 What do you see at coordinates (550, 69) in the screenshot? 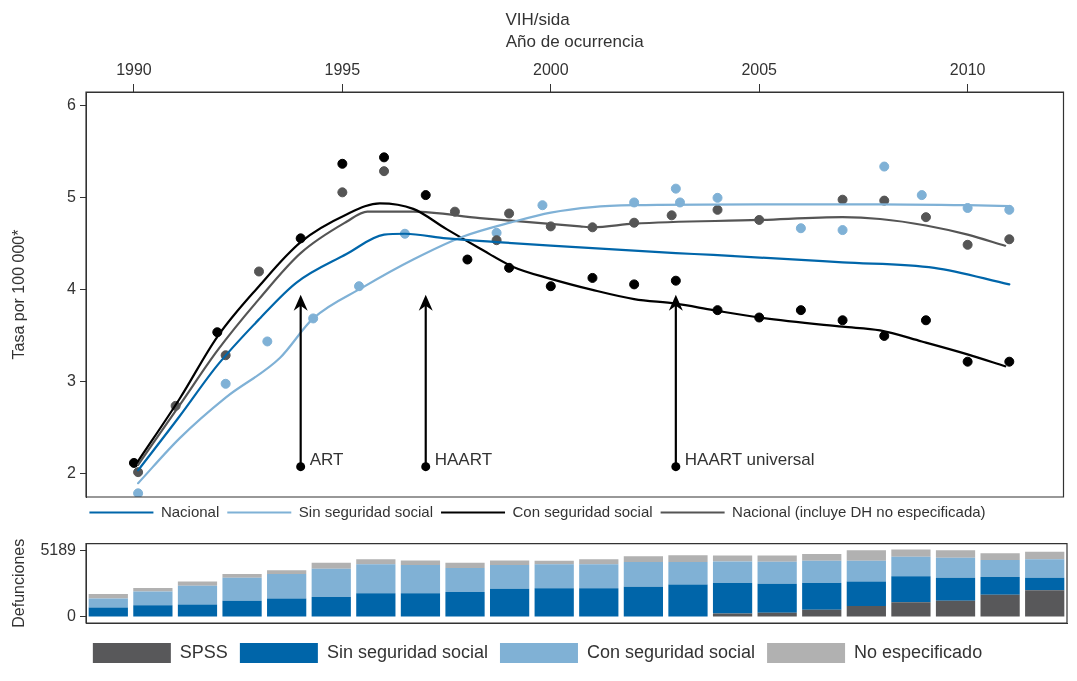
I see `x-tick-label: 2000` at bounding box center [550, 69].